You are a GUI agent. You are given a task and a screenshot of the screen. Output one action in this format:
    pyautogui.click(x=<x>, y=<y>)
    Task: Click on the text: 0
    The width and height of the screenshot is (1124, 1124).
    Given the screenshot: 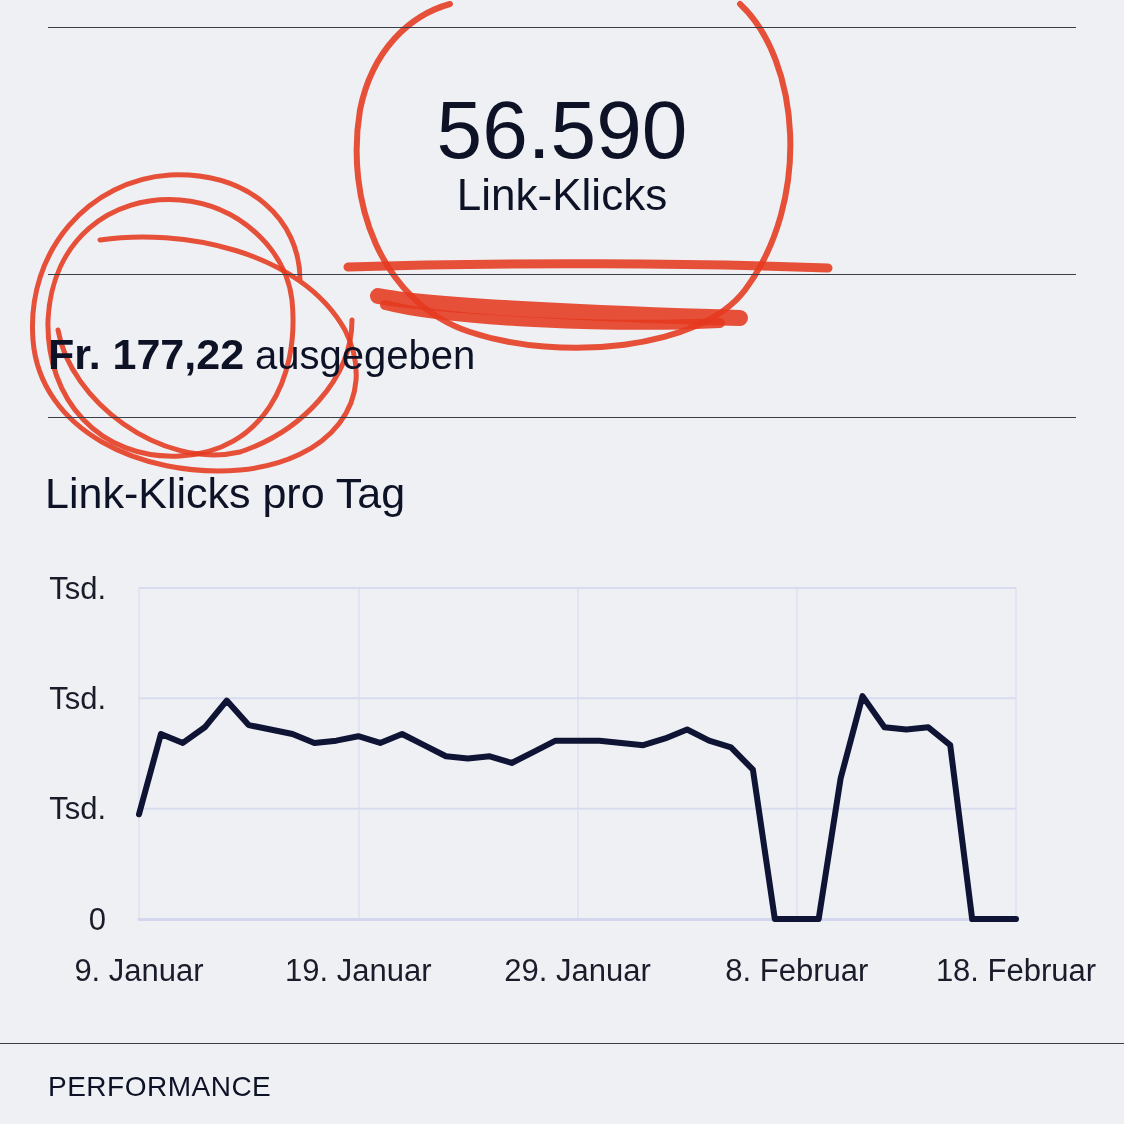 What is the action you would take?
    pyautogui.click(x=97, y=919)
    